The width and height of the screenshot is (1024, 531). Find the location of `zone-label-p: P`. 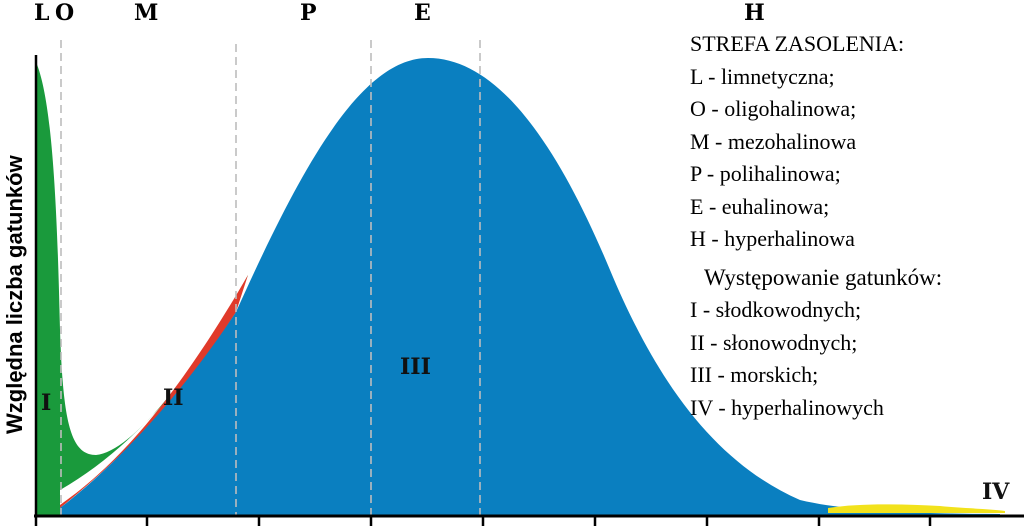

zone-label-p: P is located at coordinates (308, 13).